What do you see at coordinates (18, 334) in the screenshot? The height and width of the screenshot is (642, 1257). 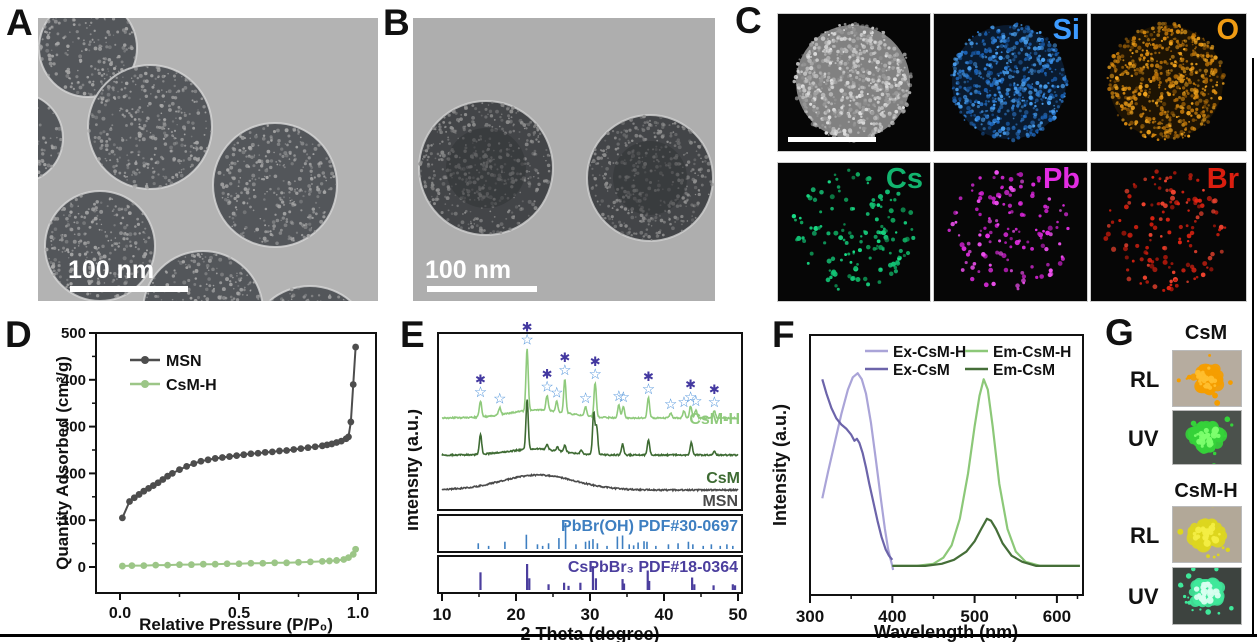 I see `panel-label-d: D` at bounding box center [18, 334].